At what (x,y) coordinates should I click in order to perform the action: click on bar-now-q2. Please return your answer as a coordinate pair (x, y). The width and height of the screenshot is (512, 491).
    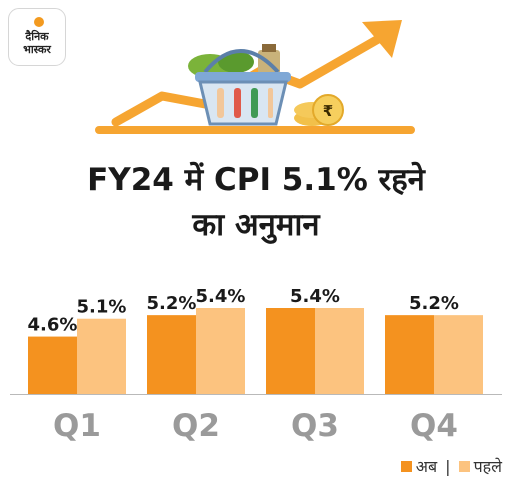
    Looking at the image, I should click on (171, 354).